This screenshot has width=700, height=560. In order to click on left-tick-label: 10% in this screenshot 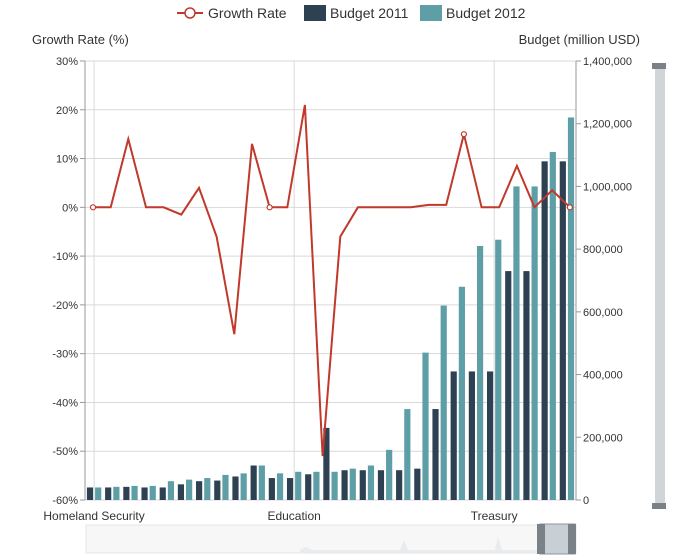, I will do `click(67, 160)`.